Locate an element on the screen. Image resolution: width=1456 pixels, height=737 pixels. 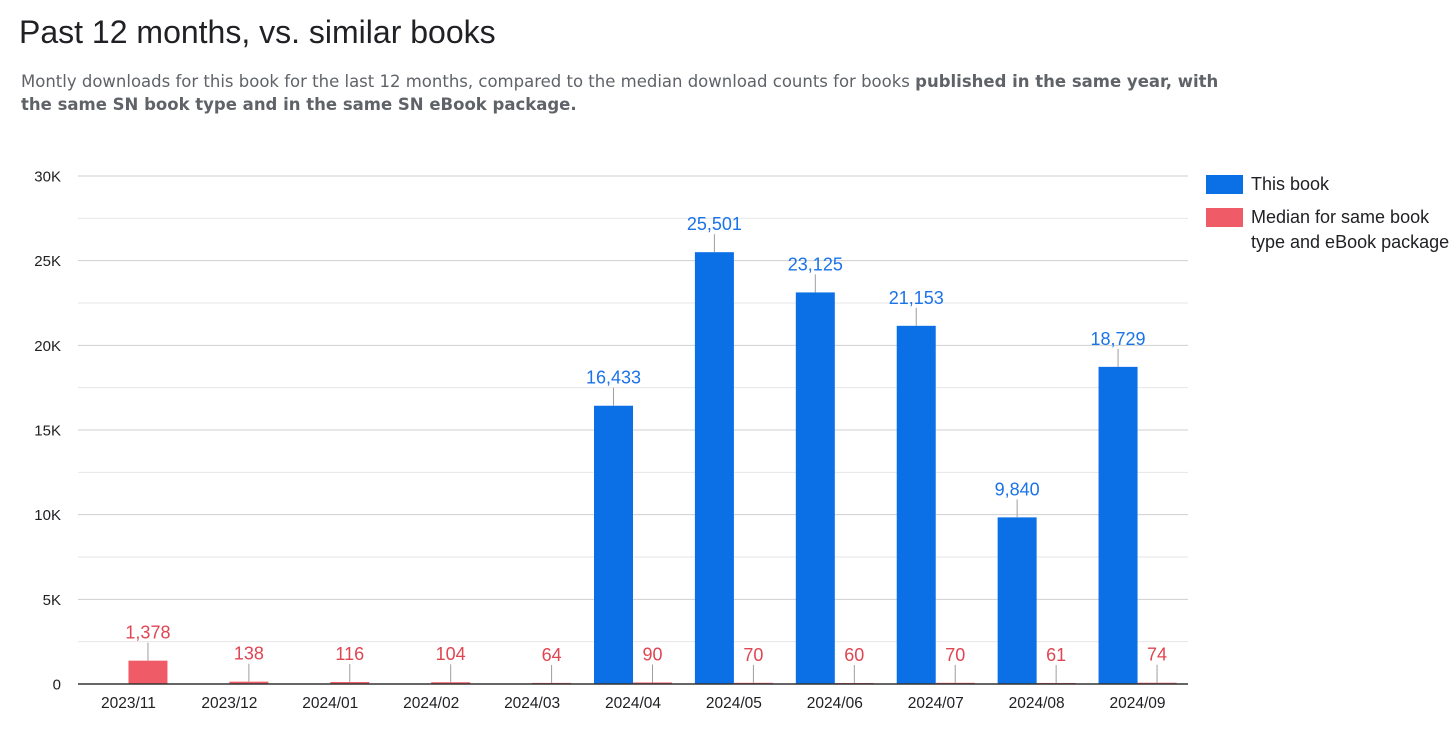
y-tick-label: 5K is located at coordinates (52, 600).